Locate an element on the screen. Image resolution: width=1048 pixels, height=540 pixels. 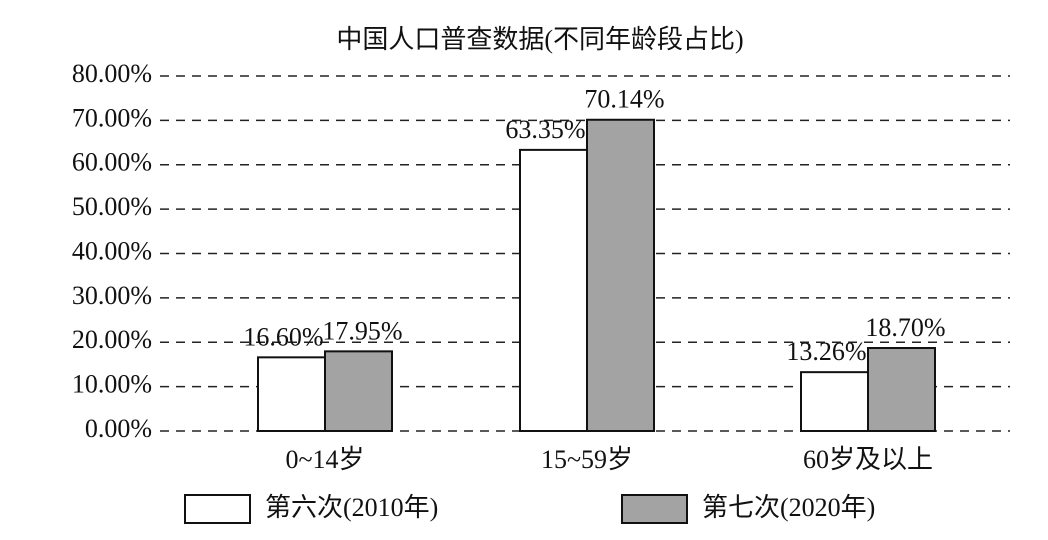
legend-label: 第七次(2020年) is located at coordinates (788, 507).